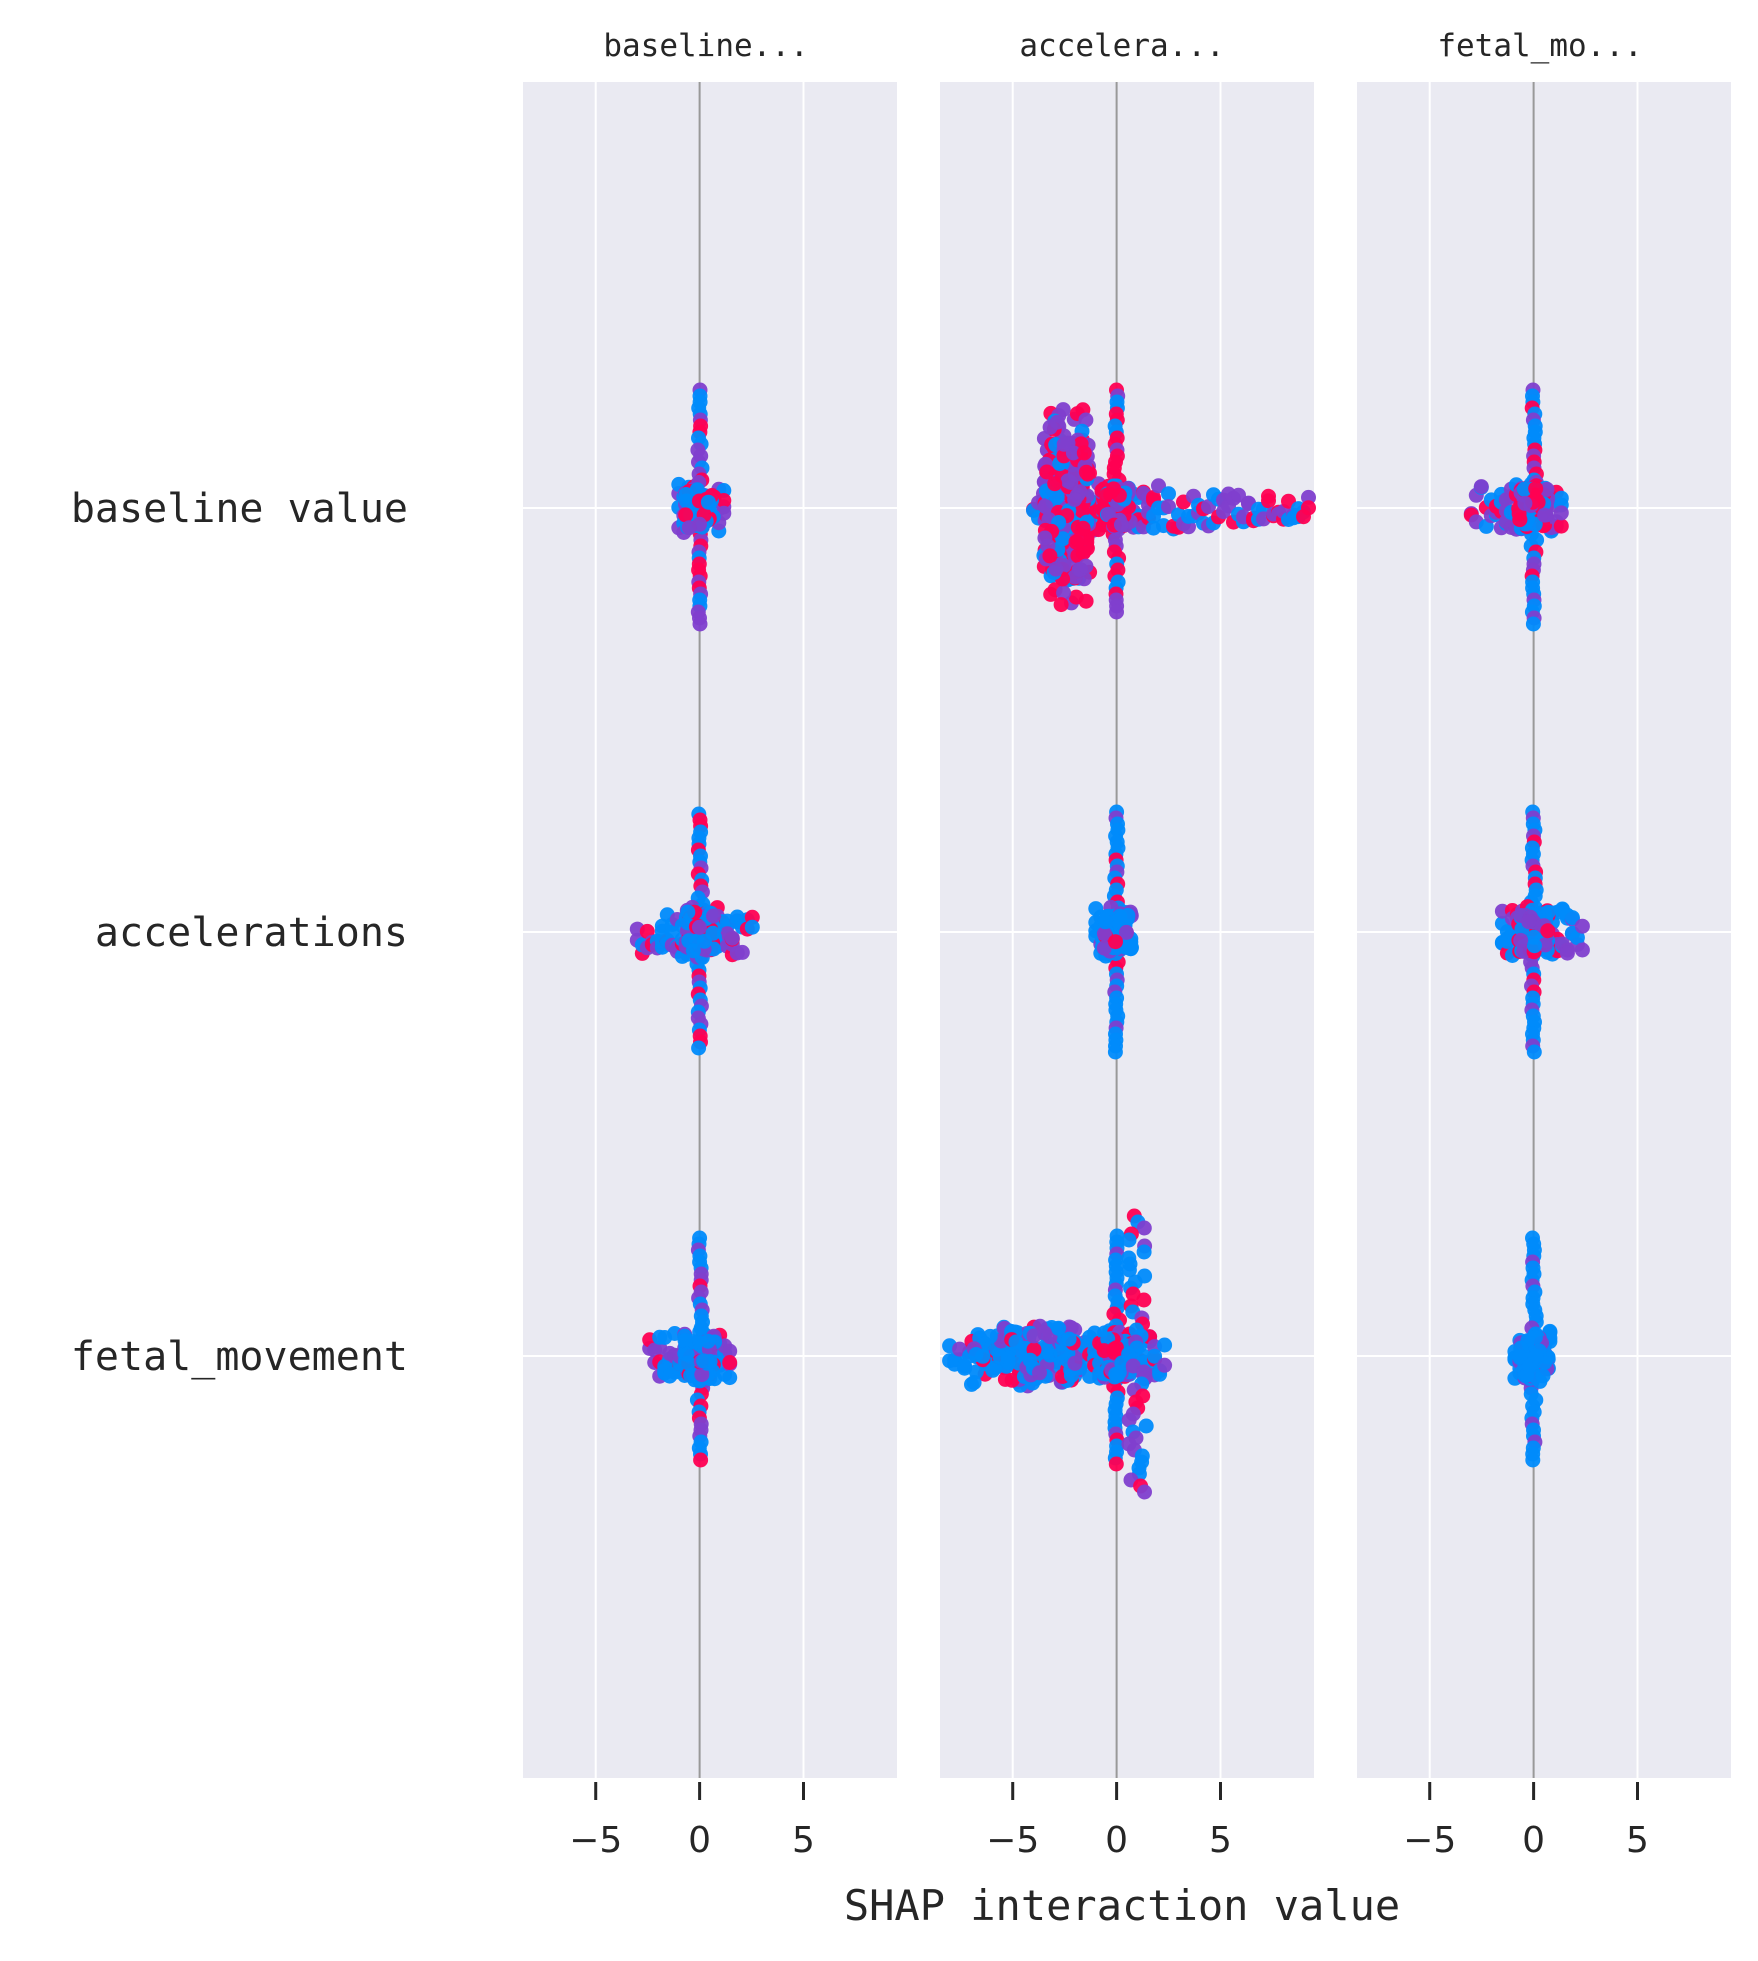 The height and width of the screenshot is (1961, 1758). What do you see at coordinates (699, 1840) in the screenshot?
I see `tick-label-1-1: 0` at bounding box center [699, 1840].